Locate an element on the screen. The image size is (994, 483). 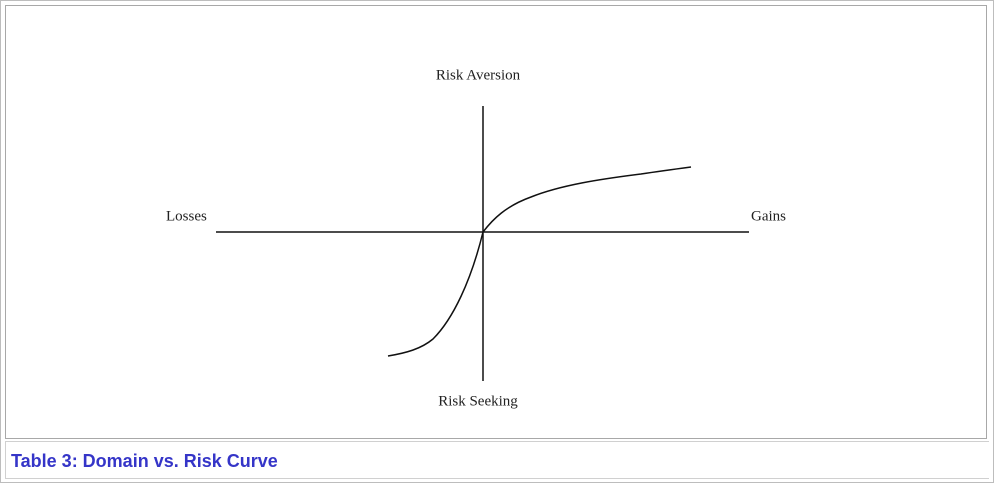
bottom-label: Risk Seeking is located at coordinates (478, 401).